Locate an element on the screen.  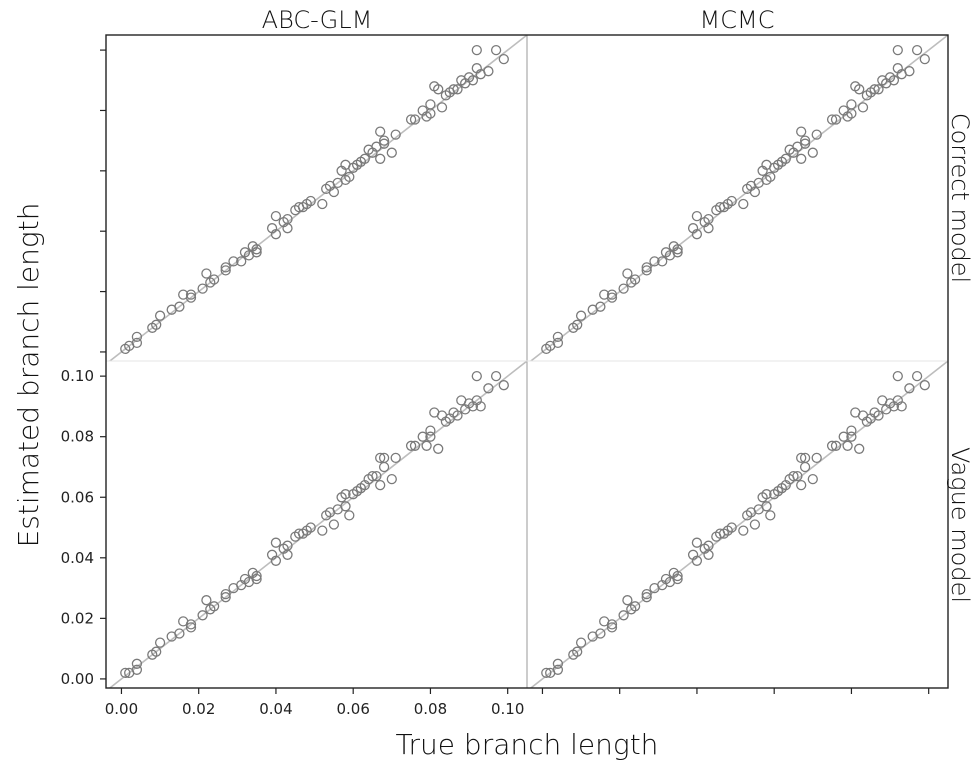
y-tick-label: 0.02 is located at coordinates (77, 618).